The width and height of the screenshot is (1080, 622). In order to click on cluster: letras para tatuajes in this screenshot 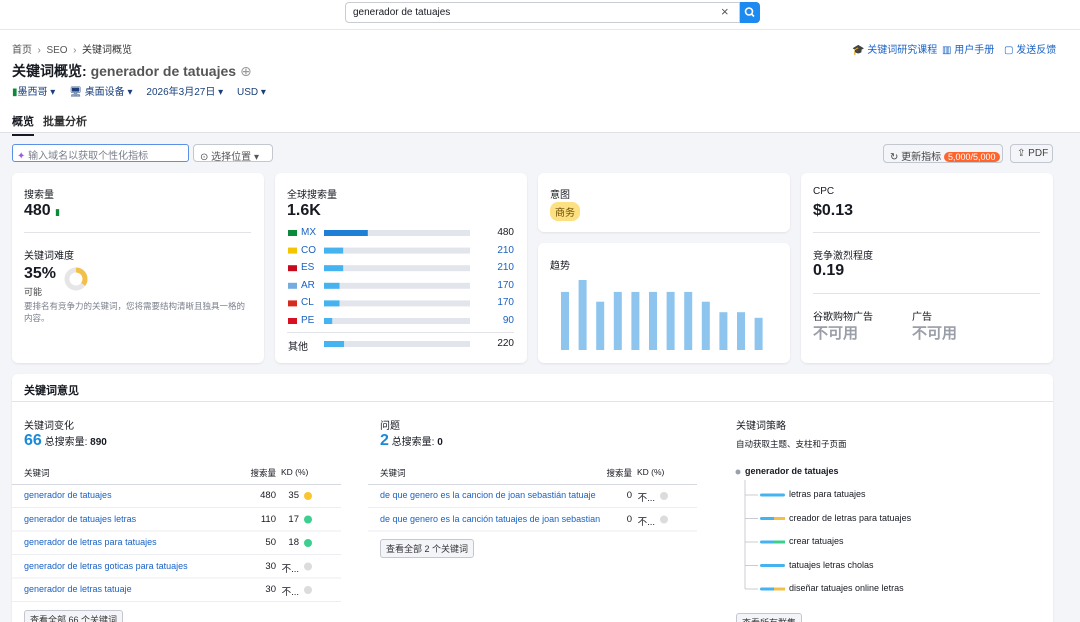, I will do `click(827, 494)`.